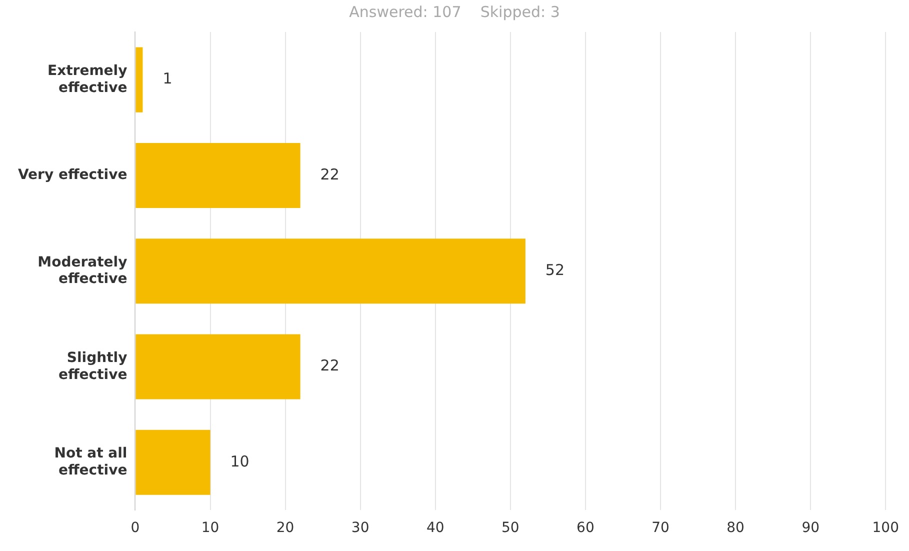 This screenshot has height=551, width=909. I want to click on chart-title: Answered: 107 Skipped: 3, so click(454, 11).